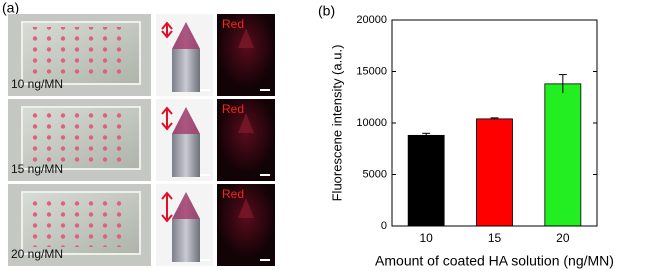 This screenshot has width=650, height=271. I want to click on dose-caption: 15 ng/MN, so click(37, 169).